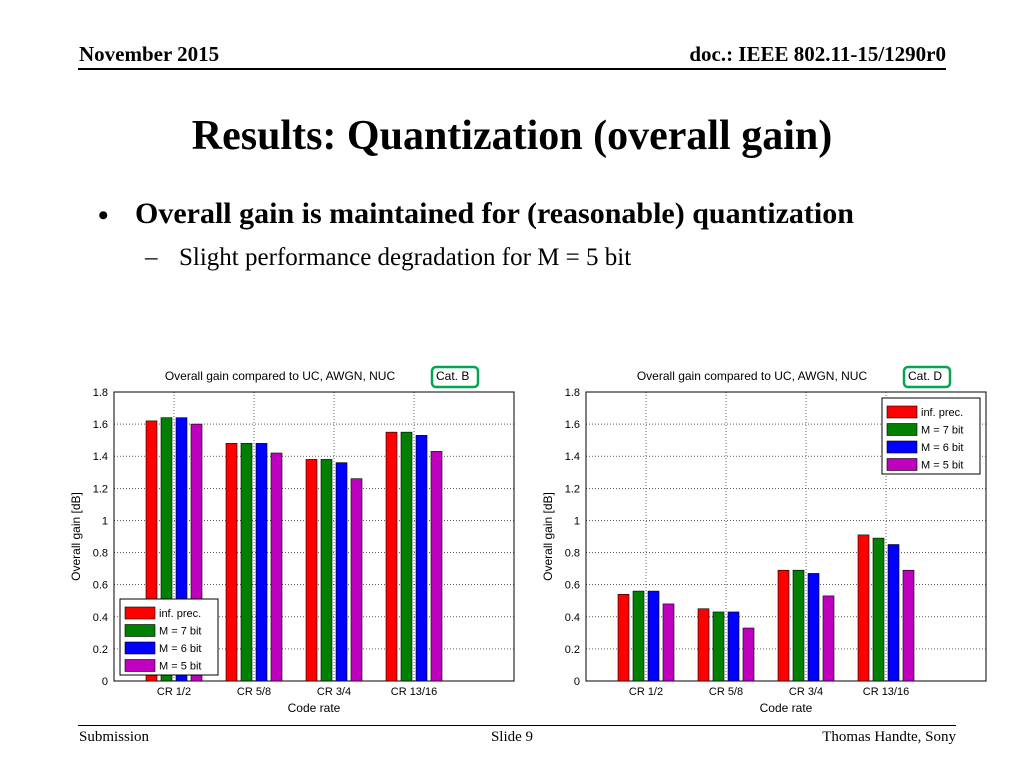 Image resolution: width=1024 pixels, height=768 pixels. I want to click on footer-submission: Submission, so click(114, 737).